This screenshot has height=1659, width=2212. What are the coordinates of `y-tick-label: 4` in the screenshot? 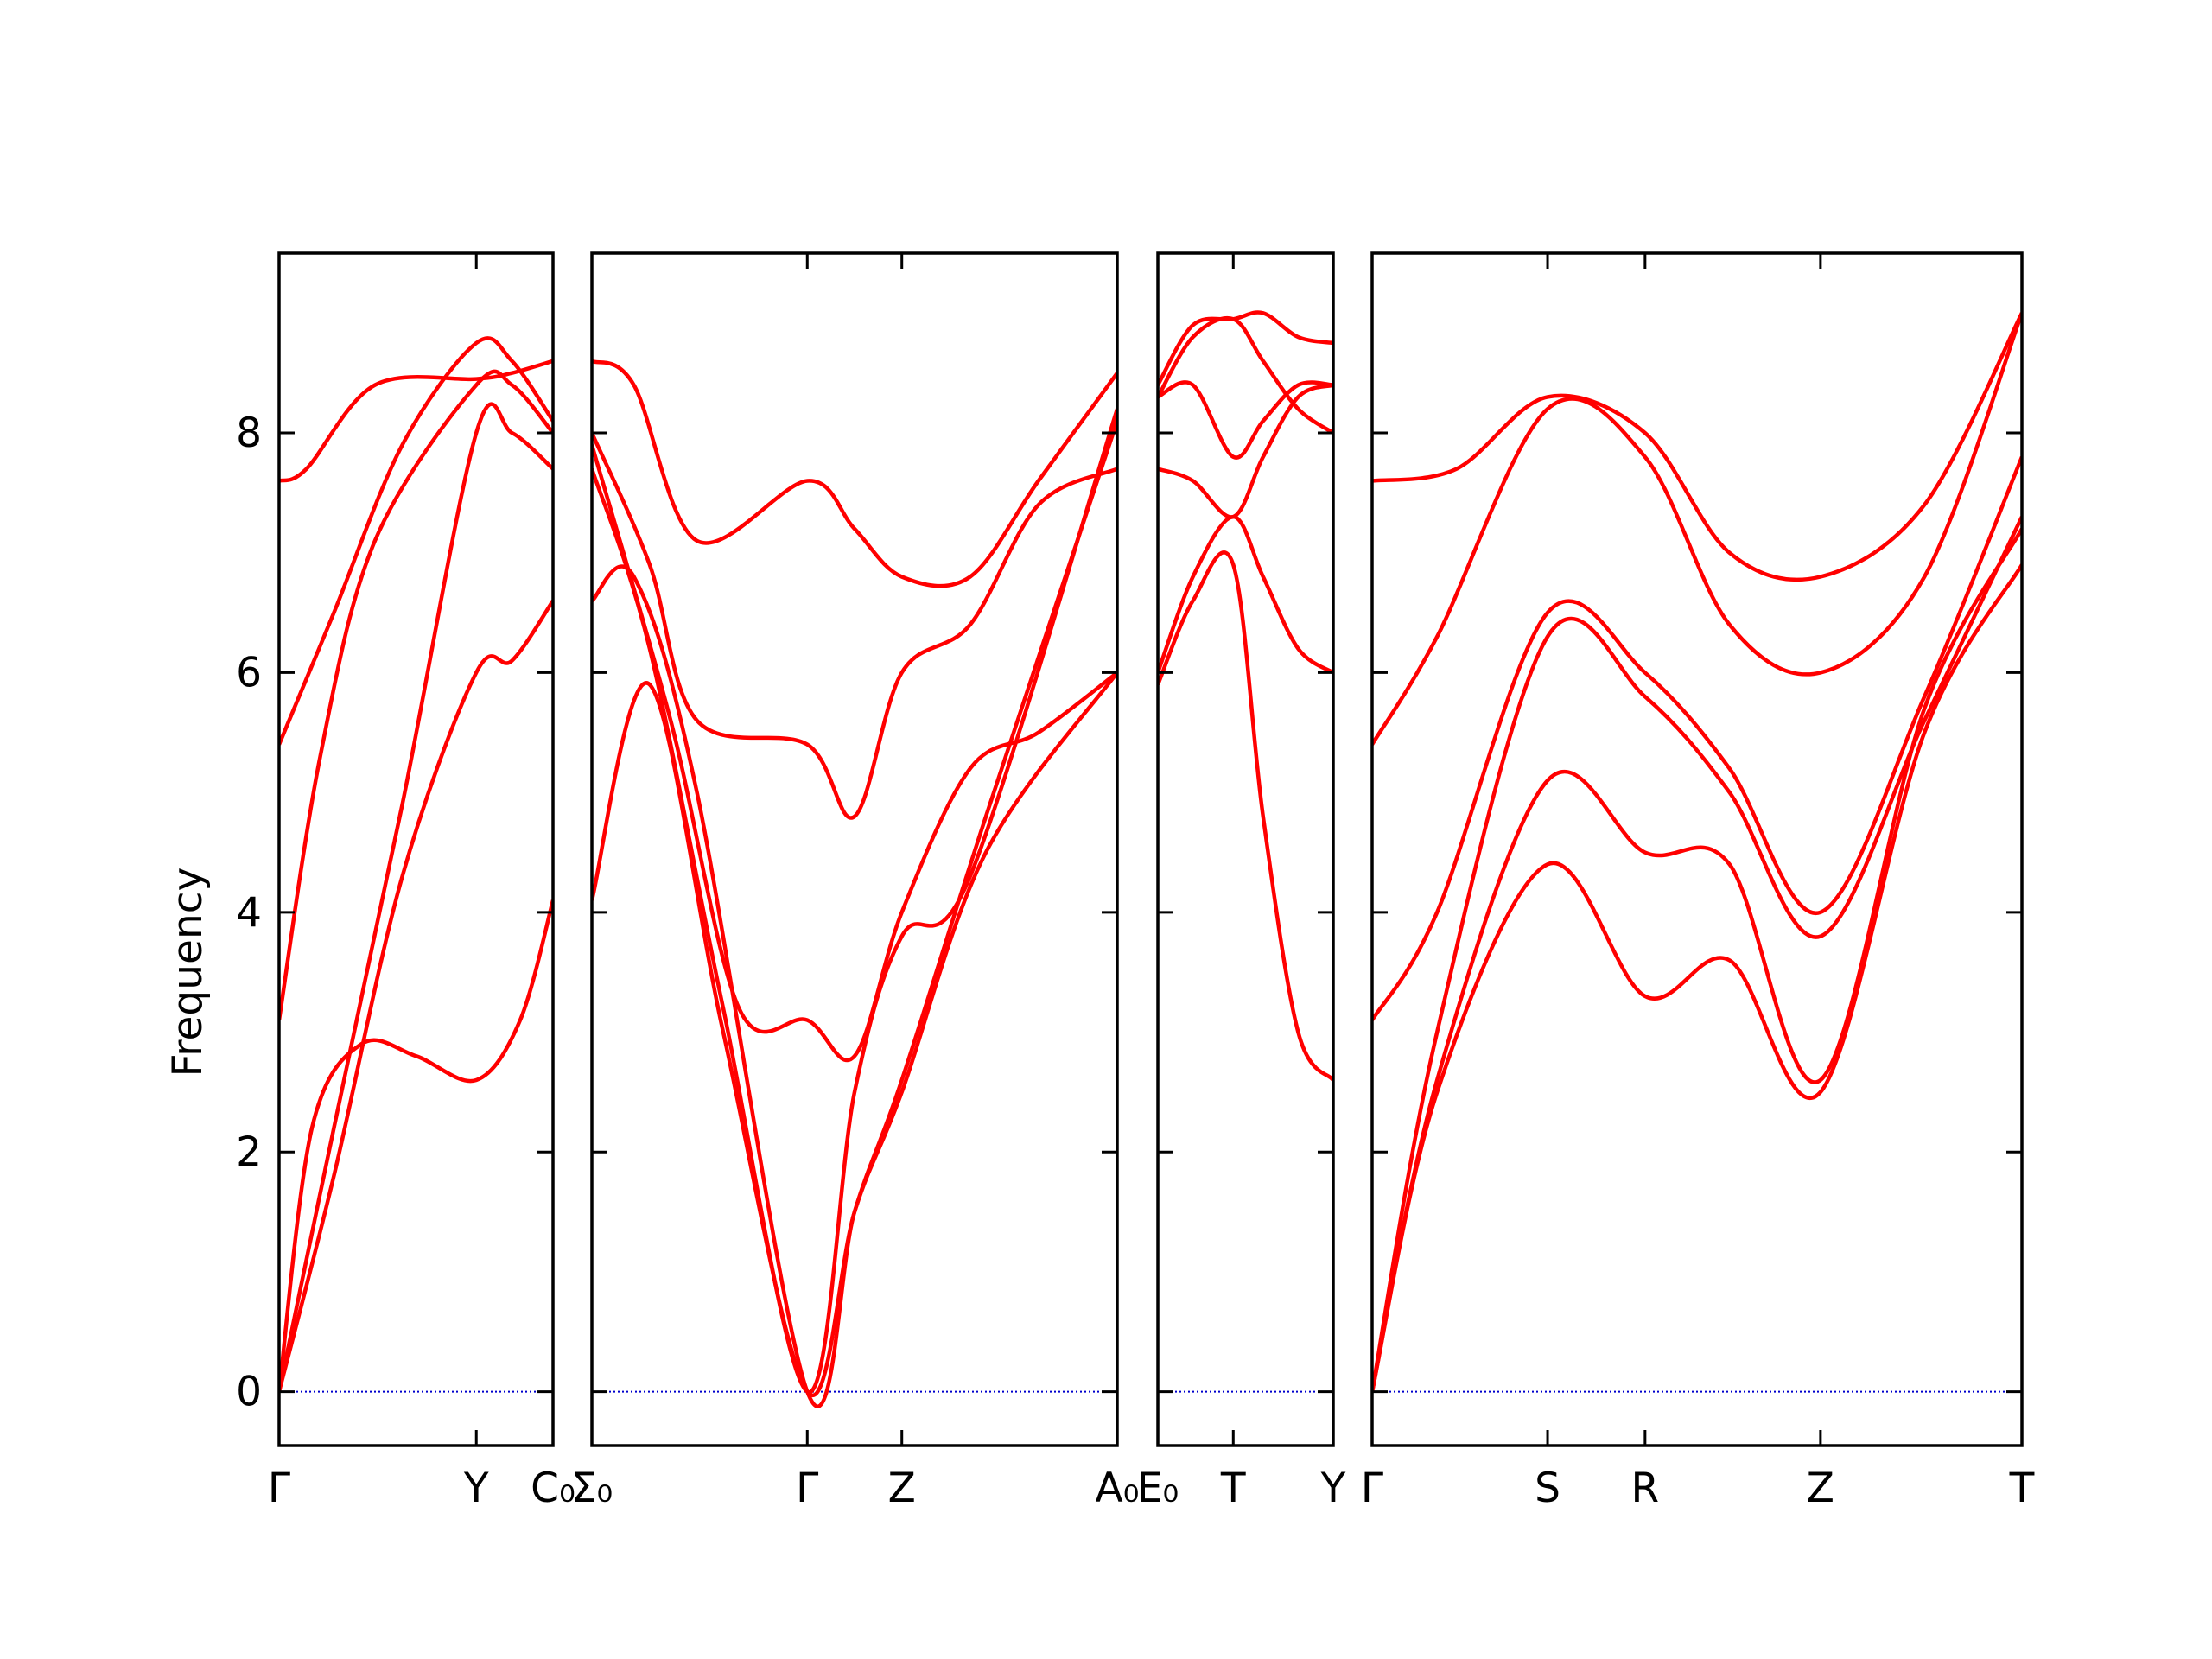 It's located at (249, 913).